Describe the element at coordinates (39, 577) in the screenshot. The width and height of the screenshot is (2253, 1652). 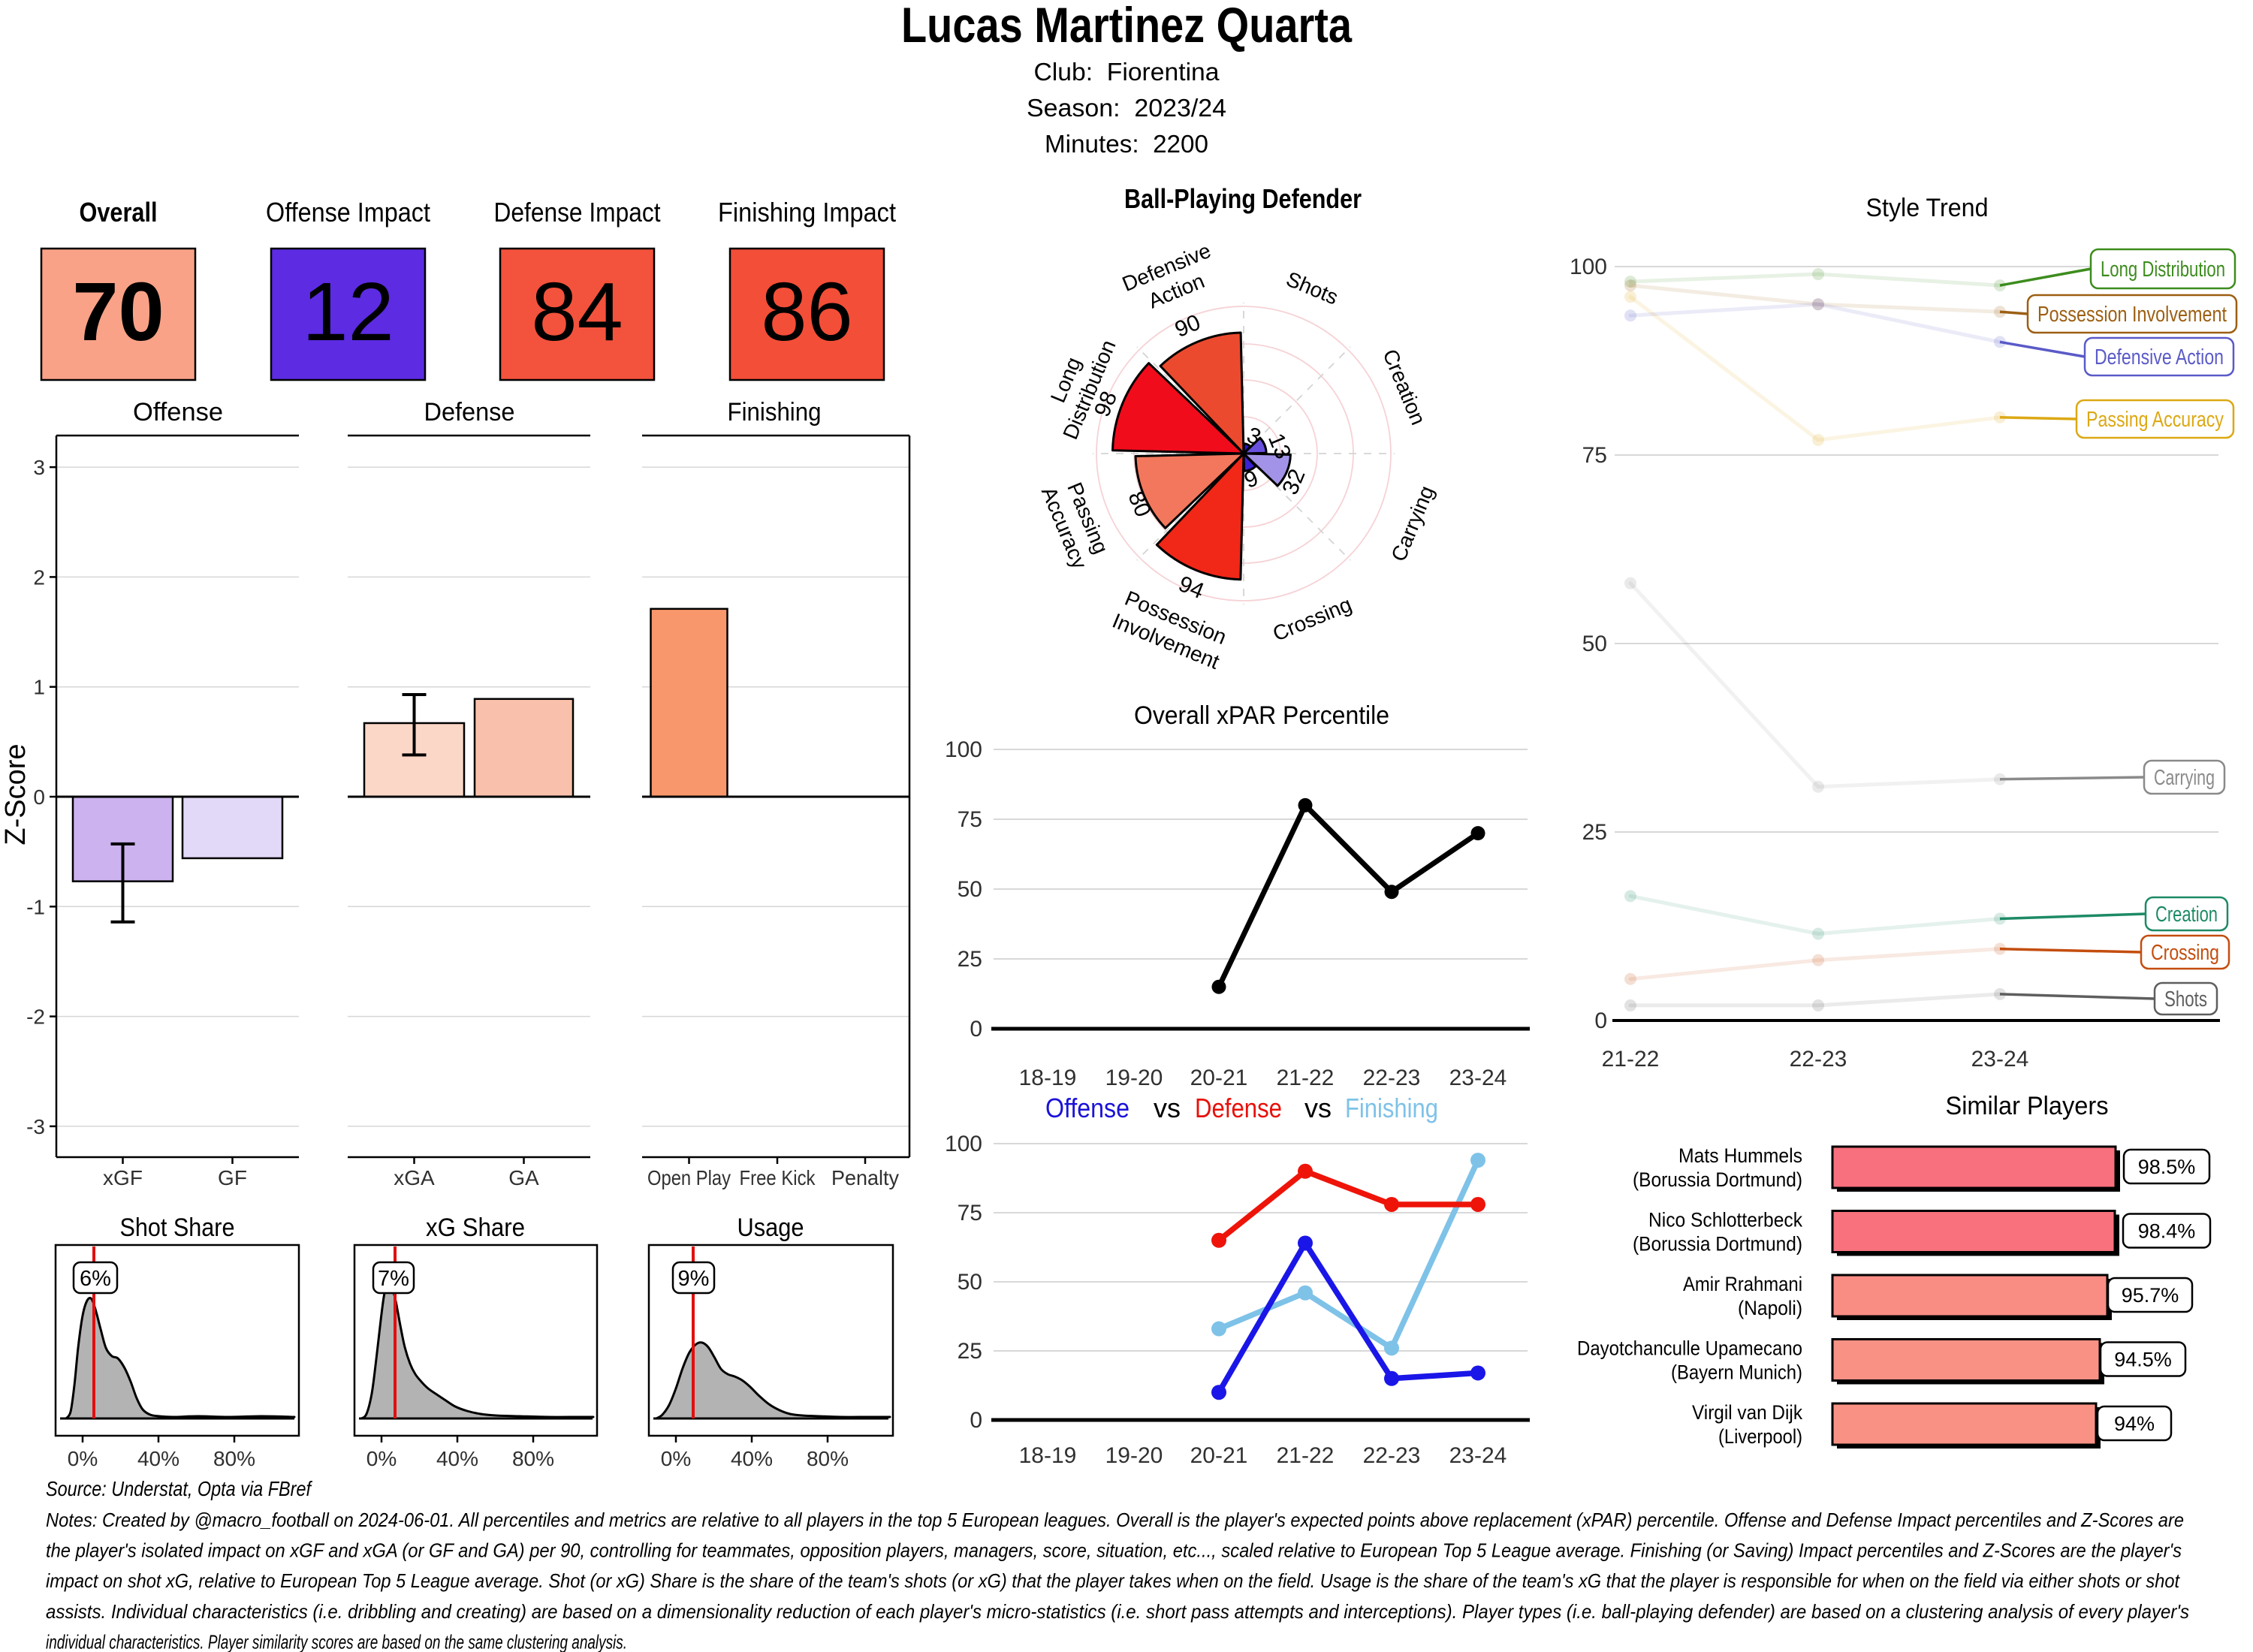
I see `svg-text: 2` at that location.